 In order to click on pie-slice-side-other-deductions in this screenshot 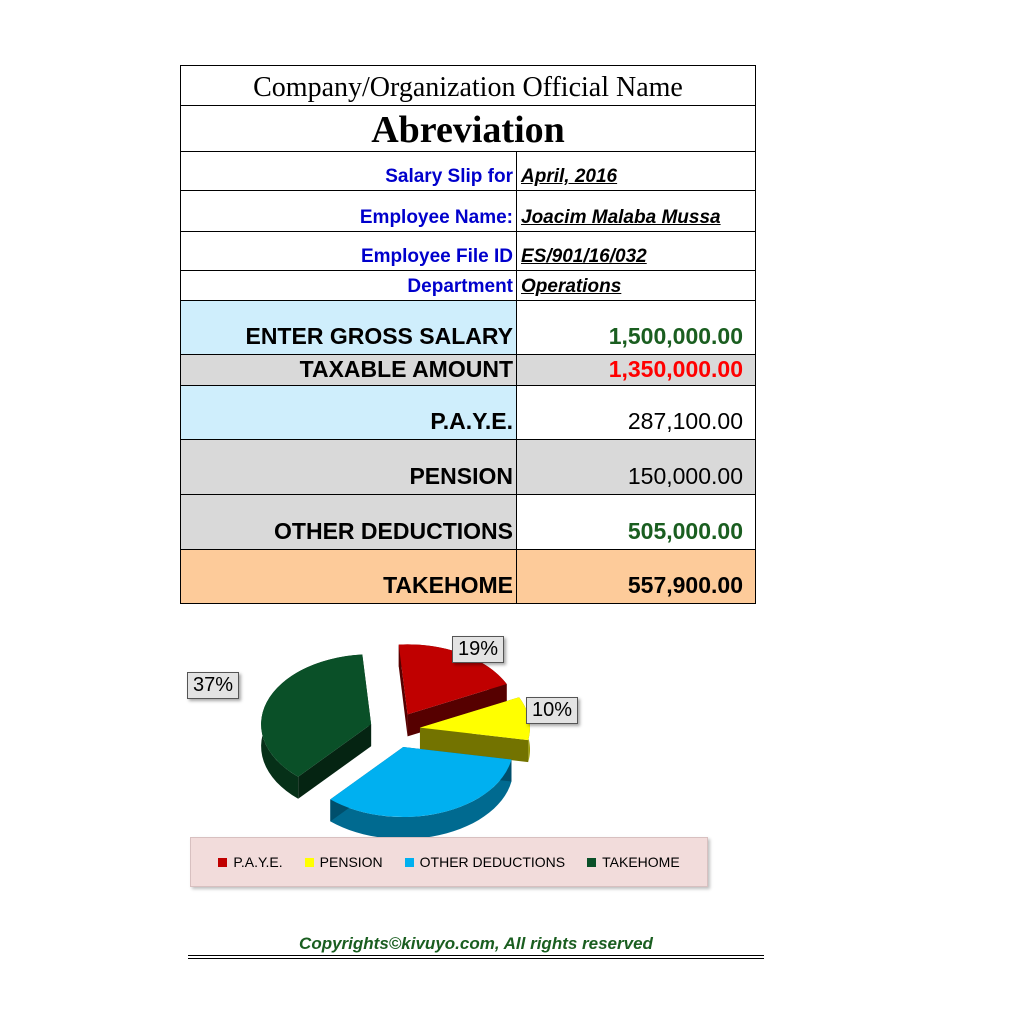, I will do `click(421, 799)`.